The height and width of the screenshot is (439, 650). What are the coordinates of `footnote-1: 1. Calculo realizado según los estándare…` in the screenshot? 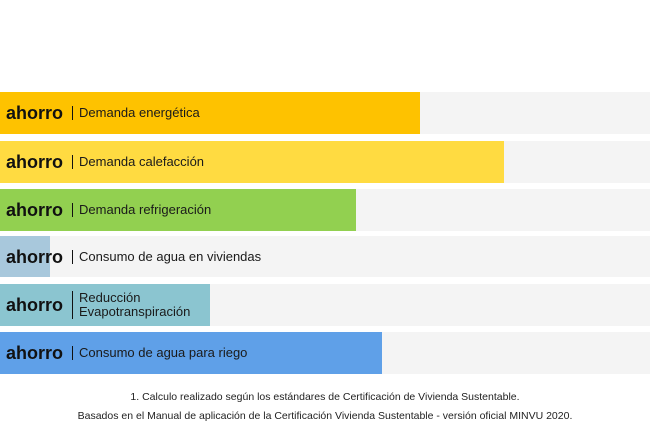 It's located at (325, 397).